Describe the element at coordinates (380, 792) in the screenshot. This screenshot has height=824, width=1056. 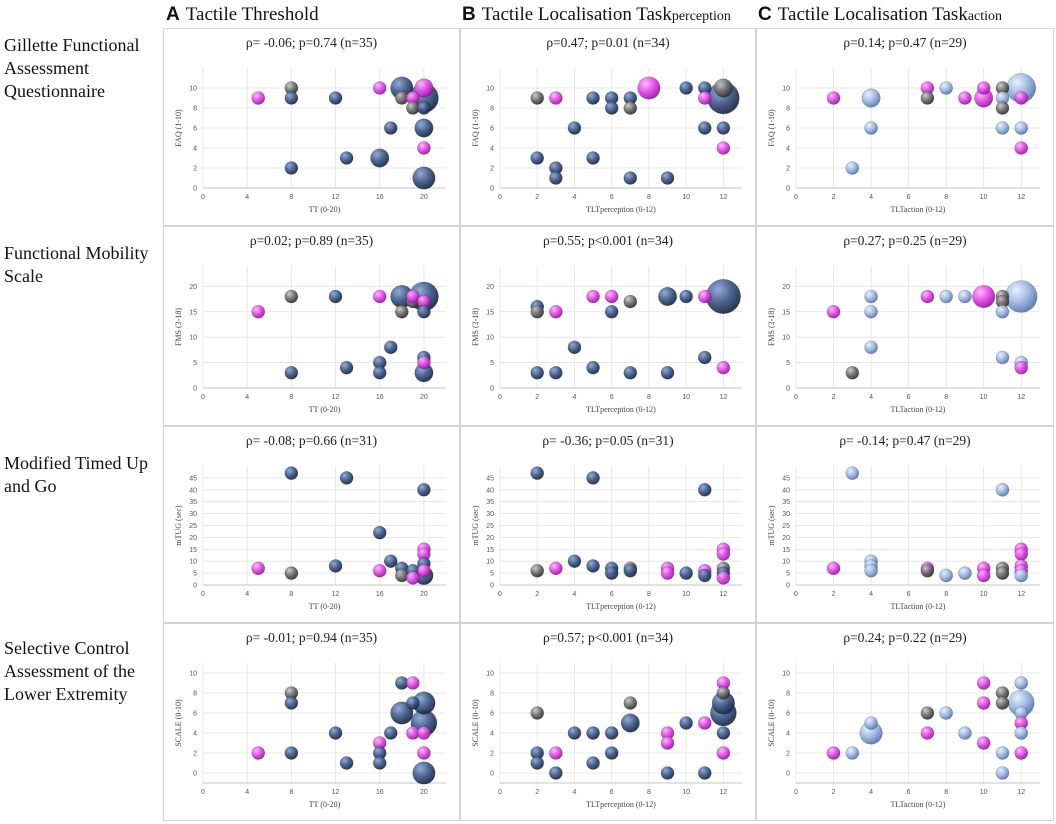
I see `x-tick-label: 16` at that location.